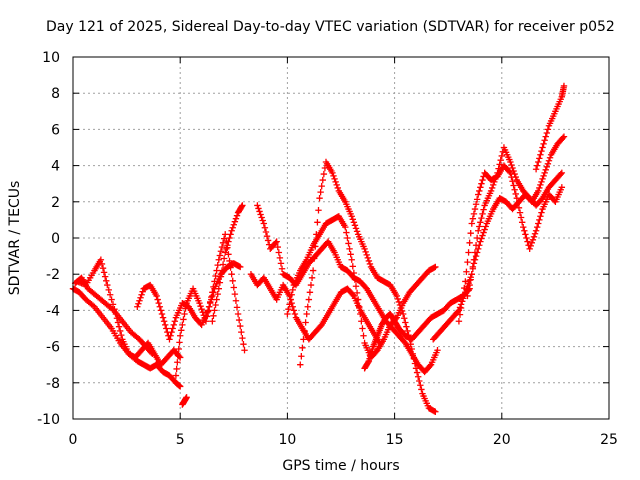 The image size is (640, 480). I want to click on x-tick-labels: 0 5 10 15 20 25, so click(343, 440).